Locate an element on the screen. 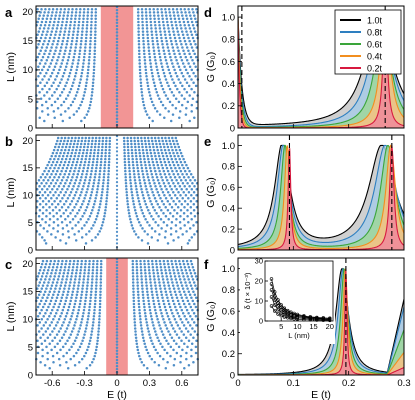 The height and width of the screenshot is (400, 415). inset-y-axis-label: δ (t × 10⁻³) is located at coordinates (247, 290).